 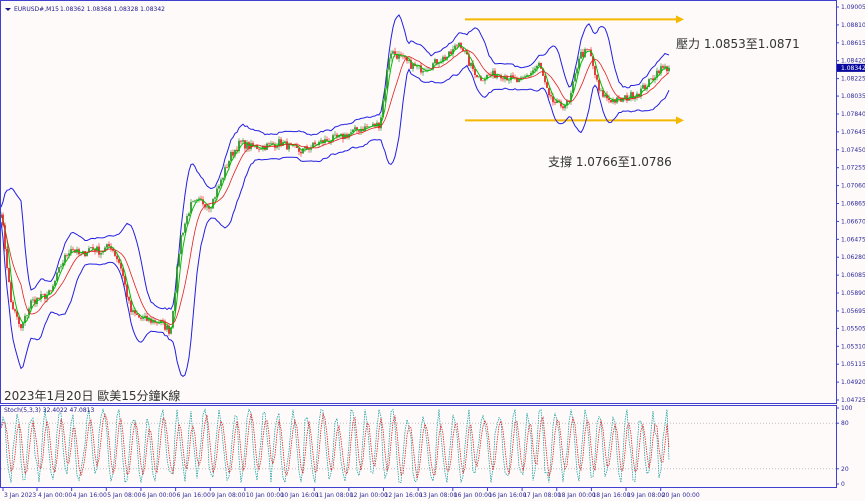 What do you see at coordinates (438, 495) in the screenshot?
I see `x-tick-label: 13 Jan 08:00` at bounding box center [438, 495].